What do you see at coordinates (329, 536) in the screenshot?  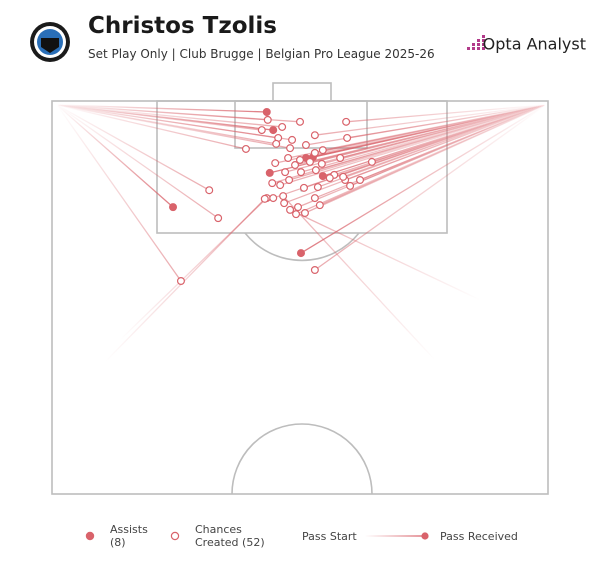 I see `legend-start: Pass Start` at bounding box center [329, 536].